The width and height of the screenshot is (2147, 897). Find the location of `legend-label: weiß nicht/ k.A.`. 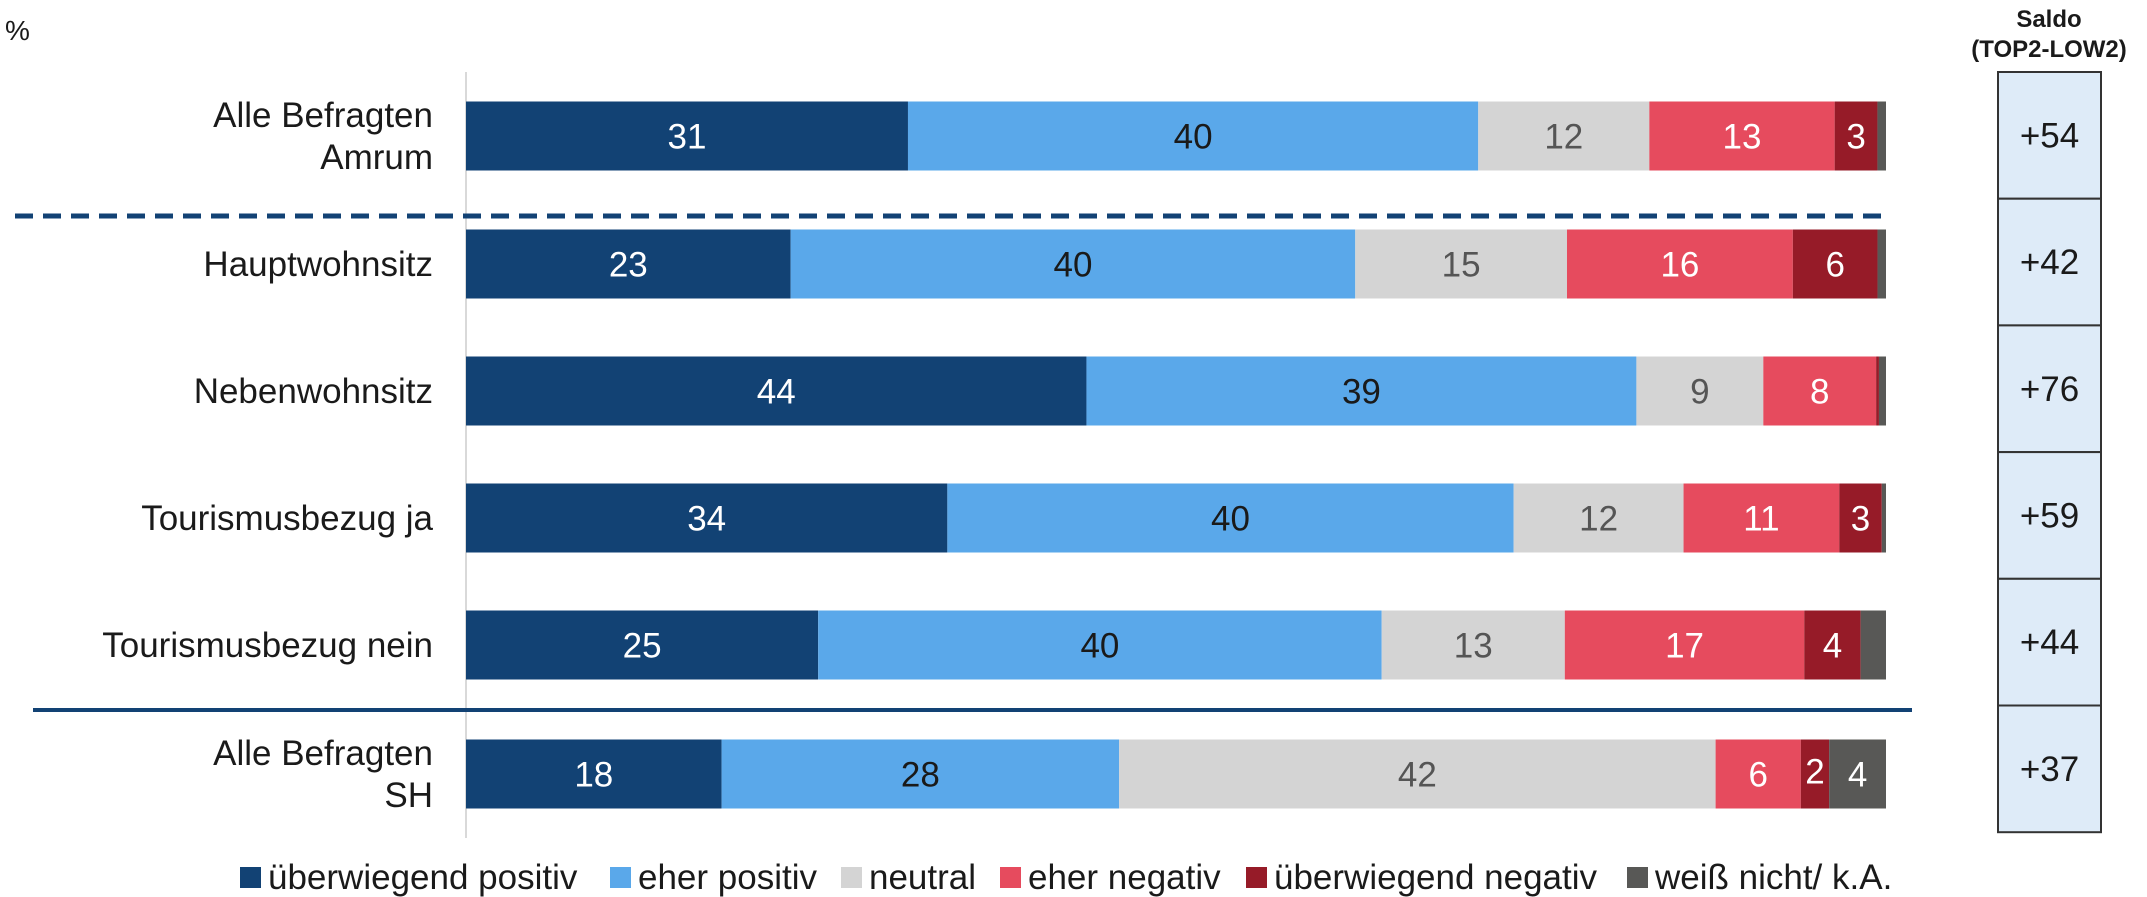

legend-label: weiß nicht/ k.A. is located at coordinates (1773, 877).